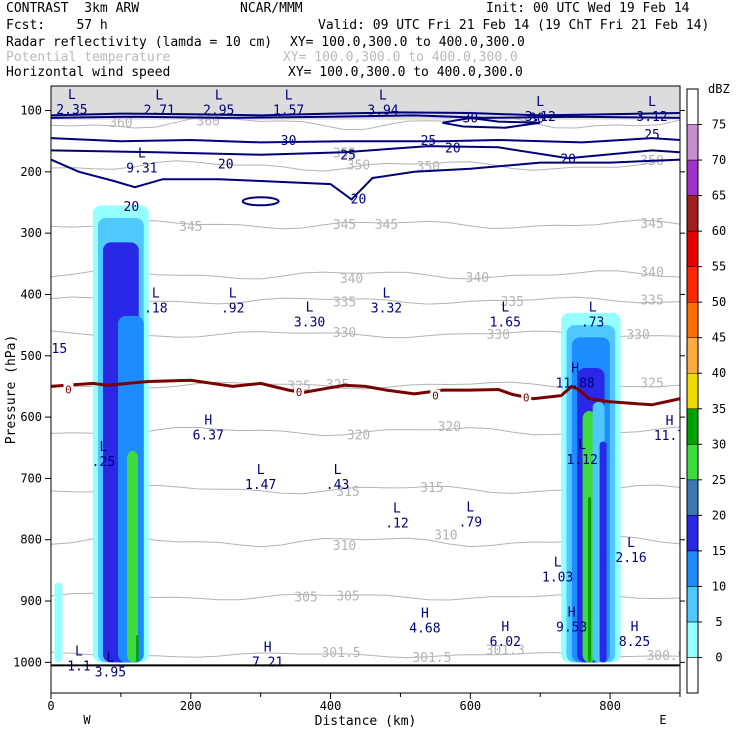 The height and width of the screenshot is (740, 740). What do you see at coordinates (719, 515) in the screenshot?
I see `colorbar-label: 20` at bounding box center [719, 515].